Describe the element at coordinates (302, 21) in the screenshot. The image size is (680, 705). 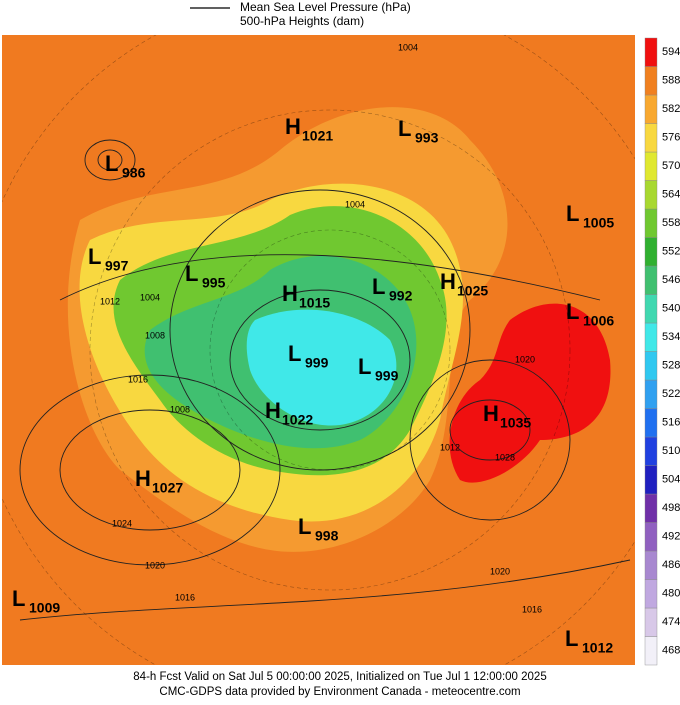
I see `legend-heights-label: 500-hPa Heights (dam)` at that location.